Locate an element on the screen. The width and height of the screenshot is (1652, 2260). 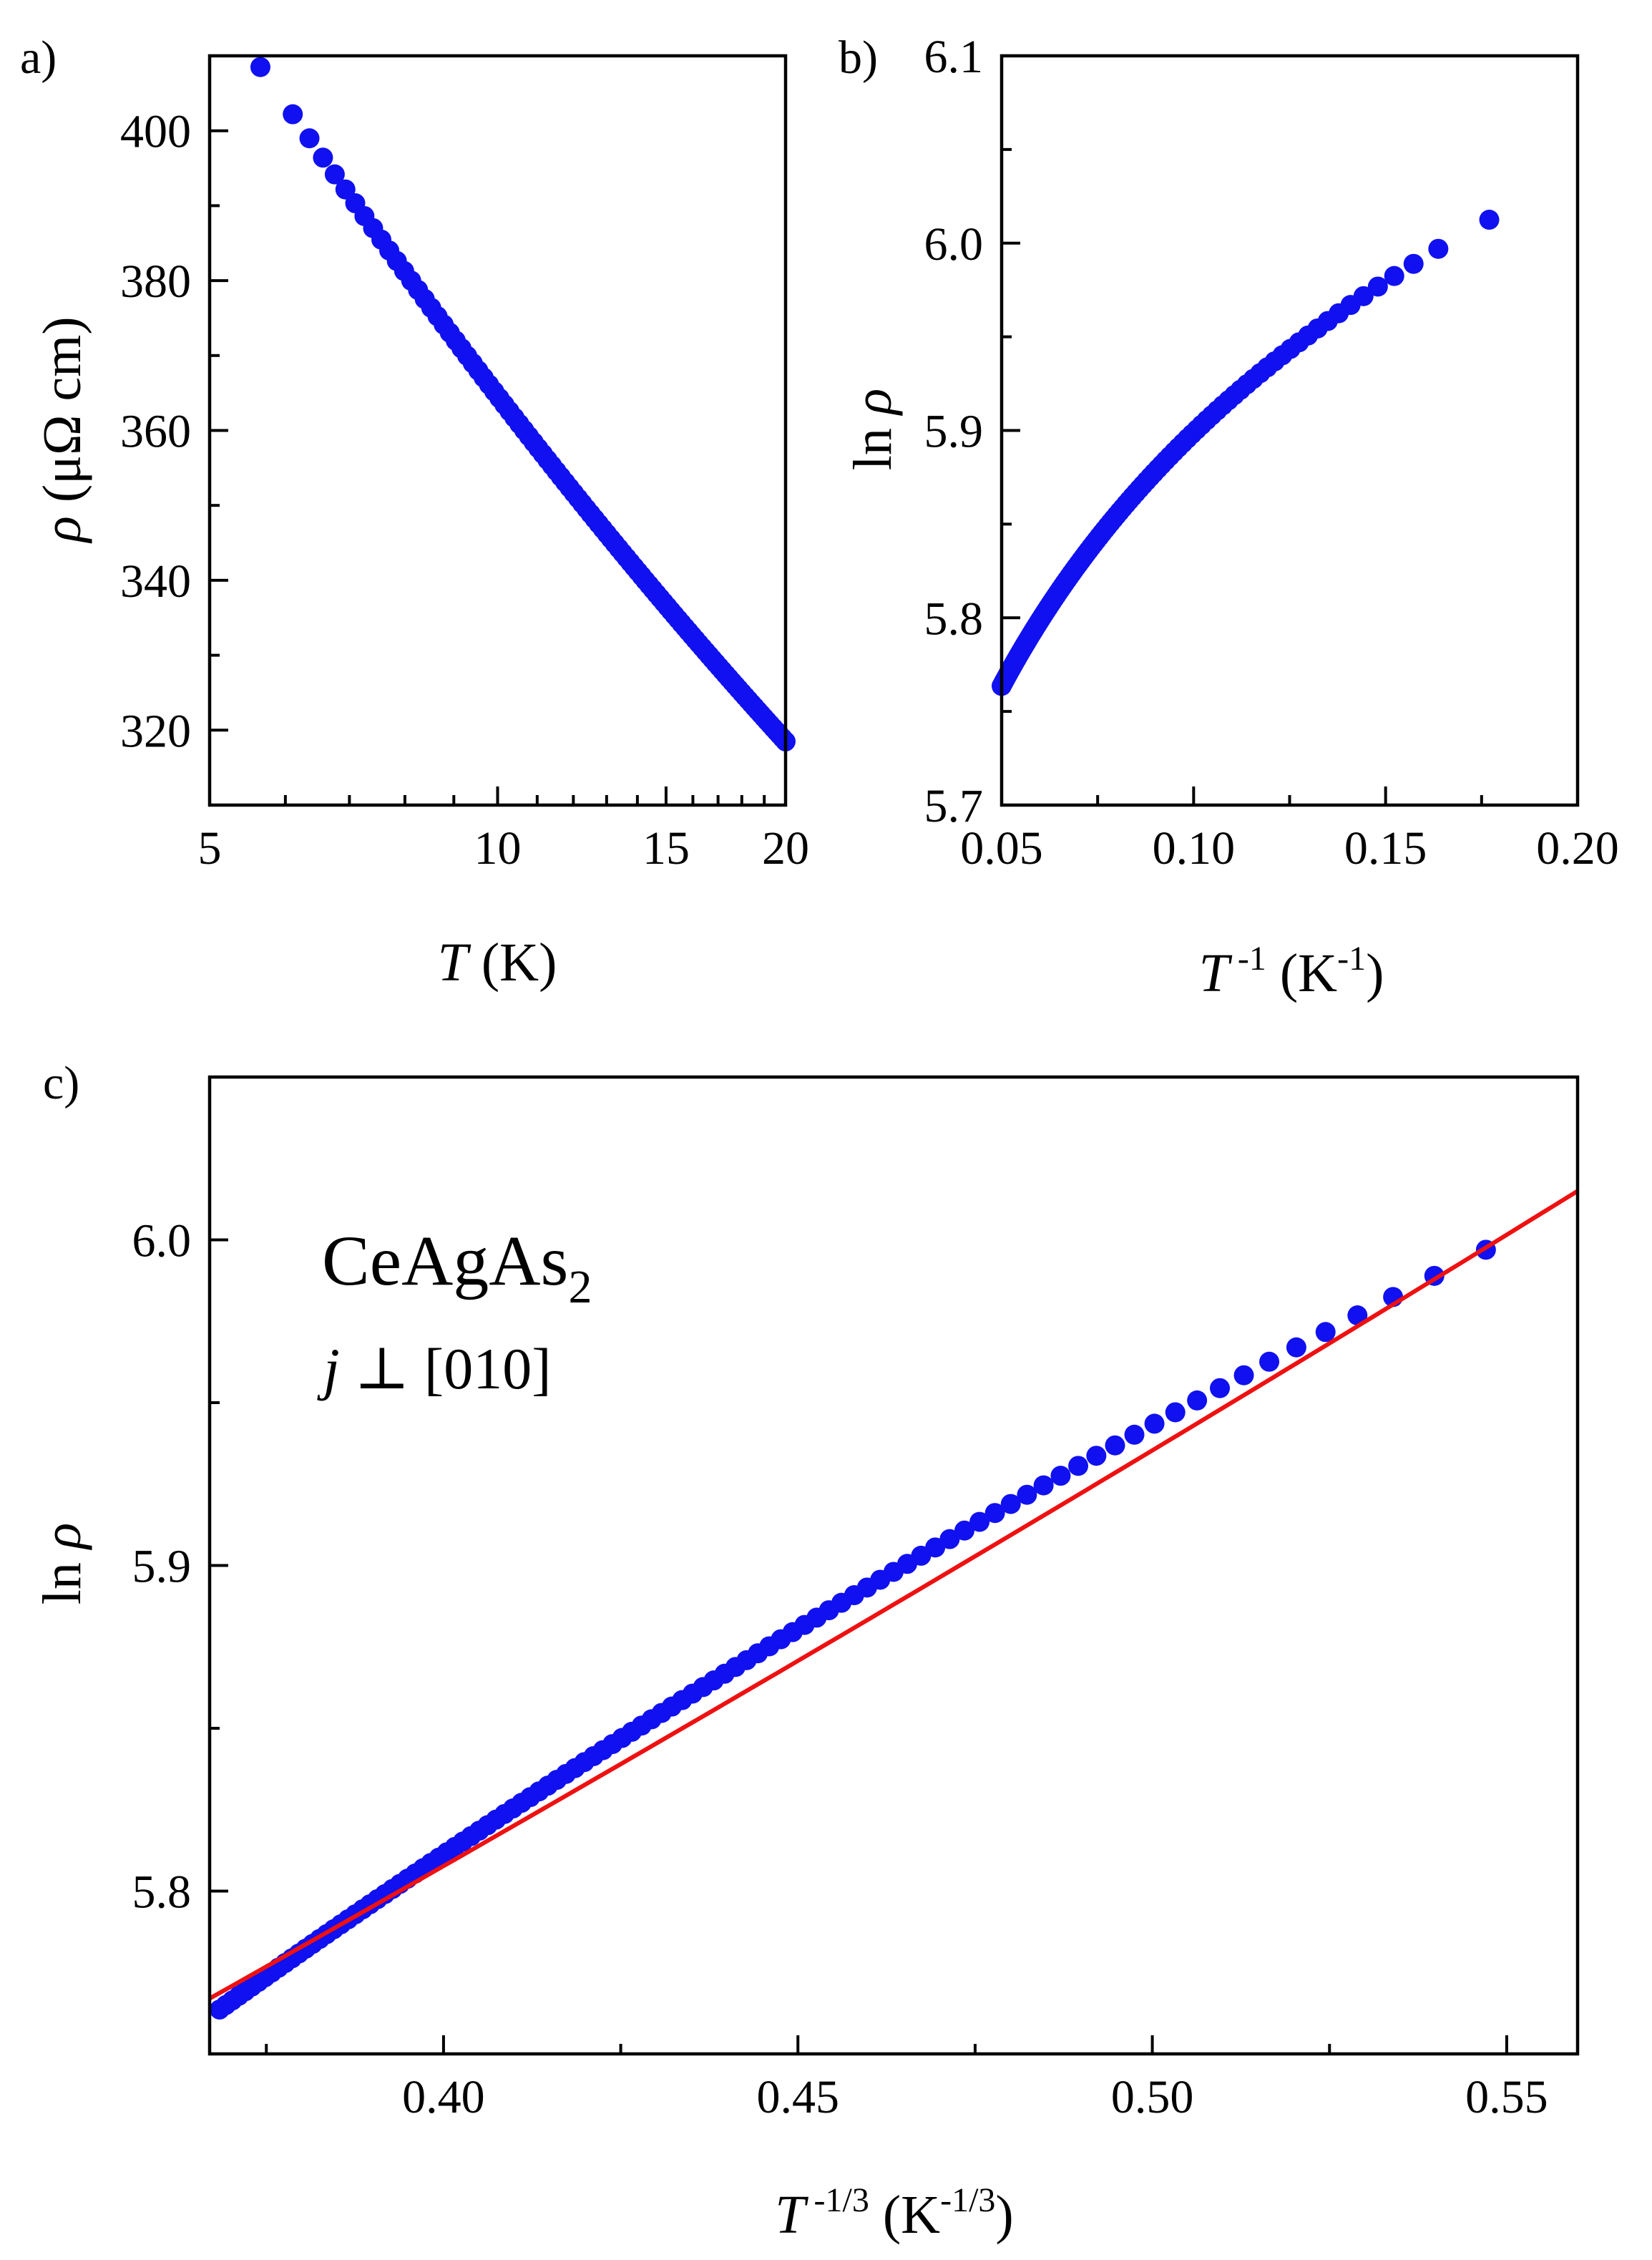
compound-annotation: CeAgAs2 is located at coordinates (457, 1267).